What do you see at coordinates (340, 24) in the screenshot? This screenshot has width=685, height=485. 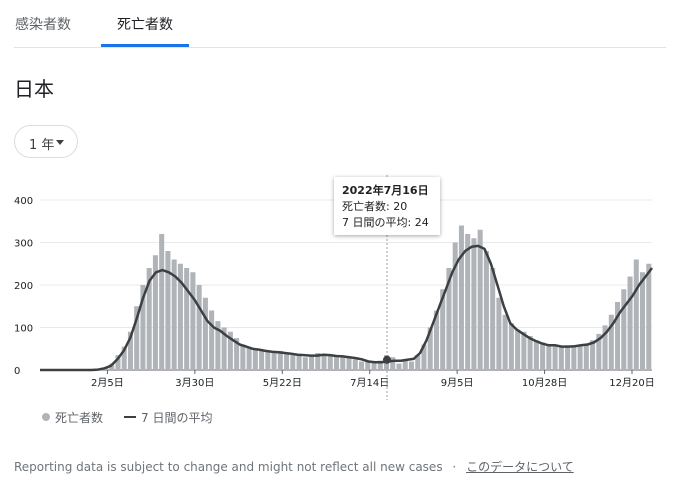 I see `tab-bar: 感染者数 死亡者数` at bounding box center [340, 24].